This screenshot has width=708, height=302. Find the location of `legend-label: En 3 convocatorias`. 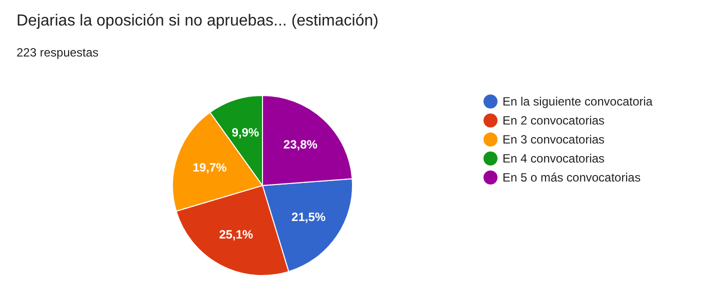

legend-label: En 3 convocatorias is located at coordinates (553, 139).